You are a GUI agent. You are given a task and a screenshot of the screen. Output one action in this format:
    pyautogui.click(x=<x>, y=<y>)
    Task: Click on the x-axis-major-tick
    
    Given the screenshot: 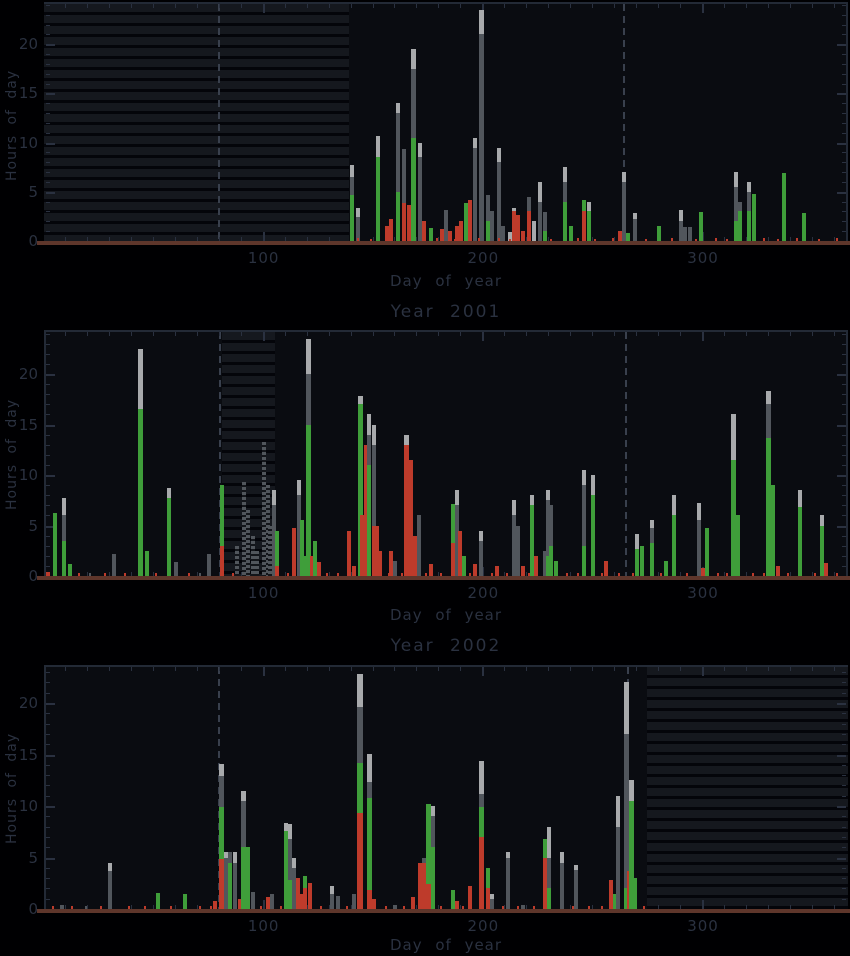 What is the action you would take?
    pyautogui.click(x=263, y=904)
    